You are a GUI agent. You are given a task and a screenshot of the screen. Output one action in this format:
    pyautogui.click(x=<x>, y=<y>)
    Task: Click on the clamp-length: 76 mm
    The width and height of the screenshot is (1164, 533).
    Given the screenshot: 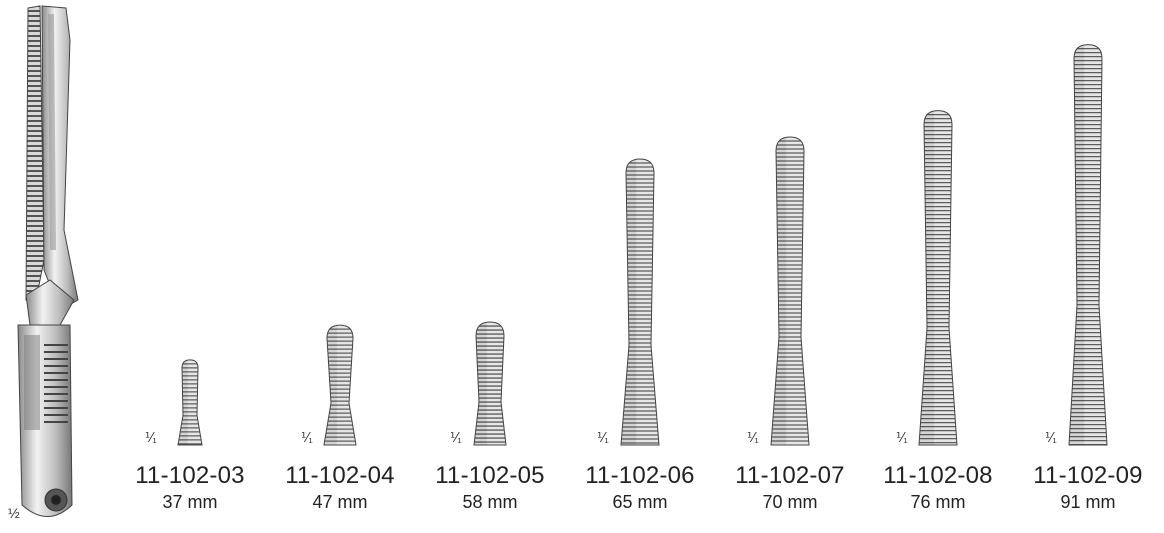 What is the action you would take?
    pyautogui.click(x=938, y=502)
    